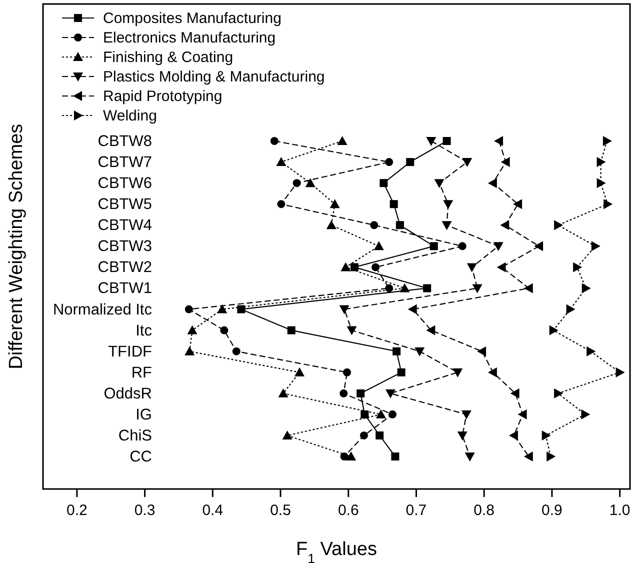 This screenshot has height=563, width=633. What do you see at coordinates (189, 38) in the screenshot?
I see `legend-label: Electronics Manufacturing` at bounding box center [189, 38].